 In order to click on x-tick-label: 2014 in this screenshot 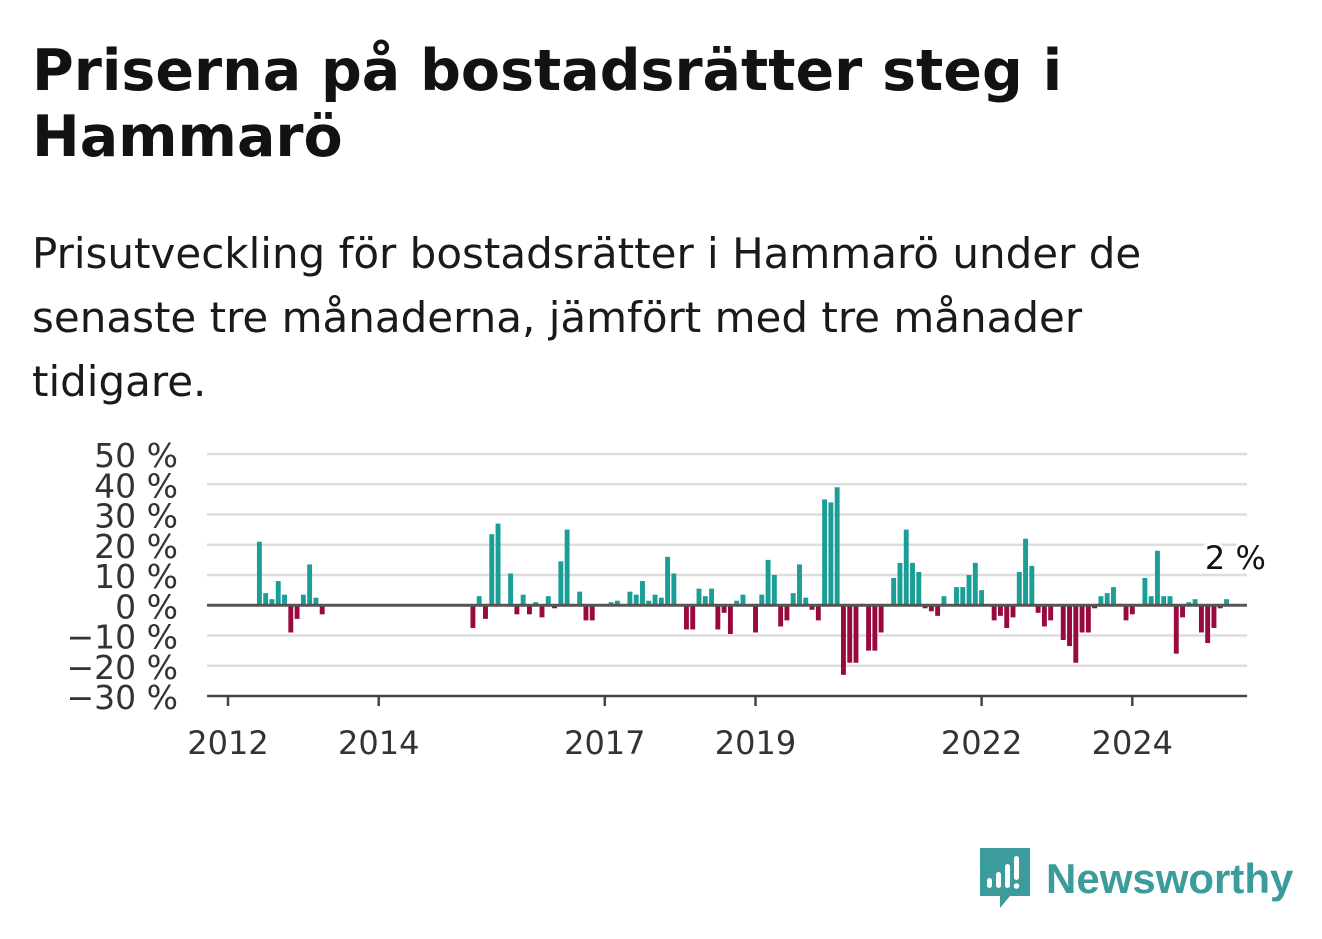, I will do `click(378, 742)`.